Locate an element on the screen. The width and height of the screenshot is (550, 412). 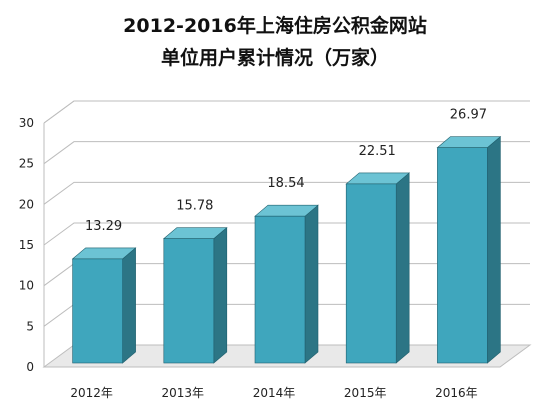
gridline is located at coordinates (286, 153).